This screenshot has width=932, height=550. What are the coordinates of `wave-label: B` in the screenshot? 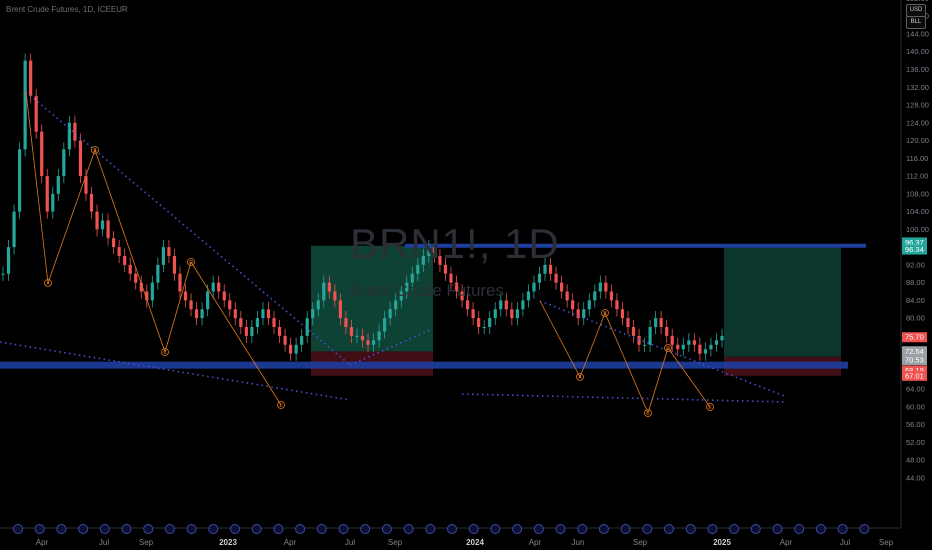 It's located at (95, 151).